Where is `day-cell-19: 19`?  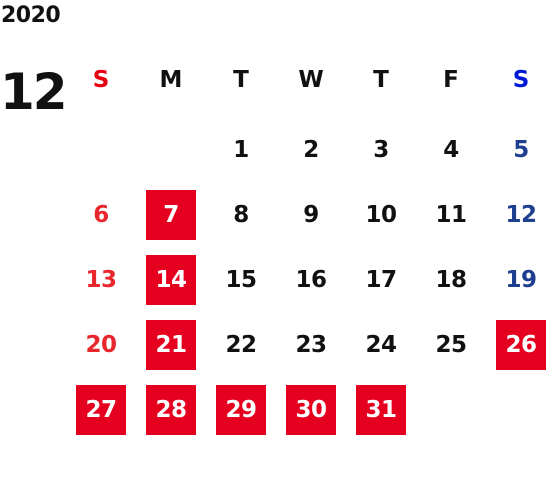 day-cell-19: 19 is located at coordinates (521, 280).